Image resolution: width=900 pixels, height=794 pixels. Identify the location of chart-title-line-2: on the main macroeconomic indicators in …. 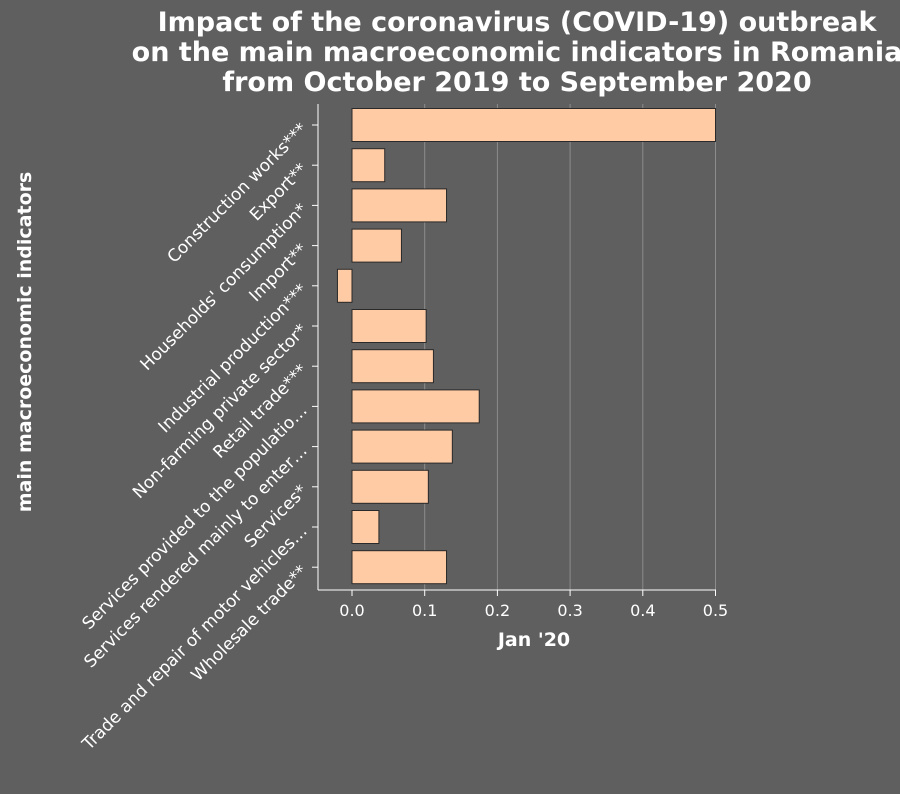
(516, 52).